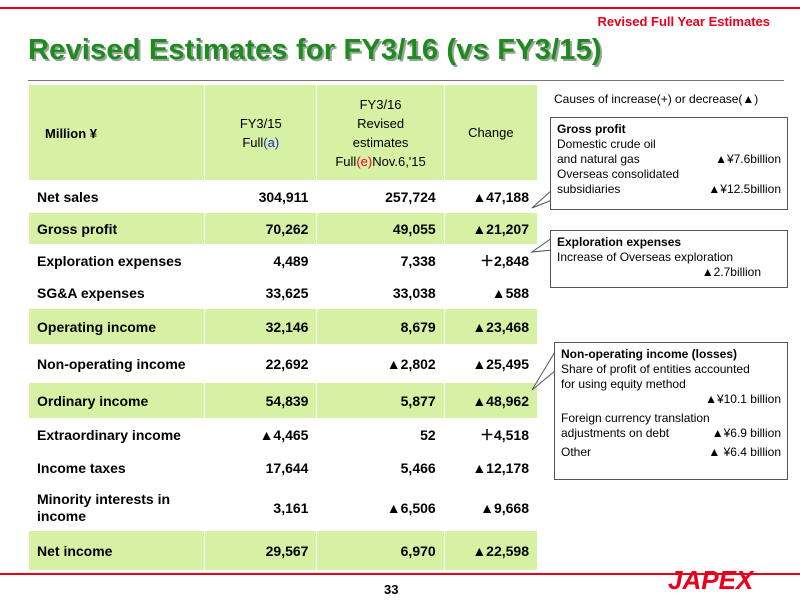  I want to click on actual-mark: (a), so click(271, 142).